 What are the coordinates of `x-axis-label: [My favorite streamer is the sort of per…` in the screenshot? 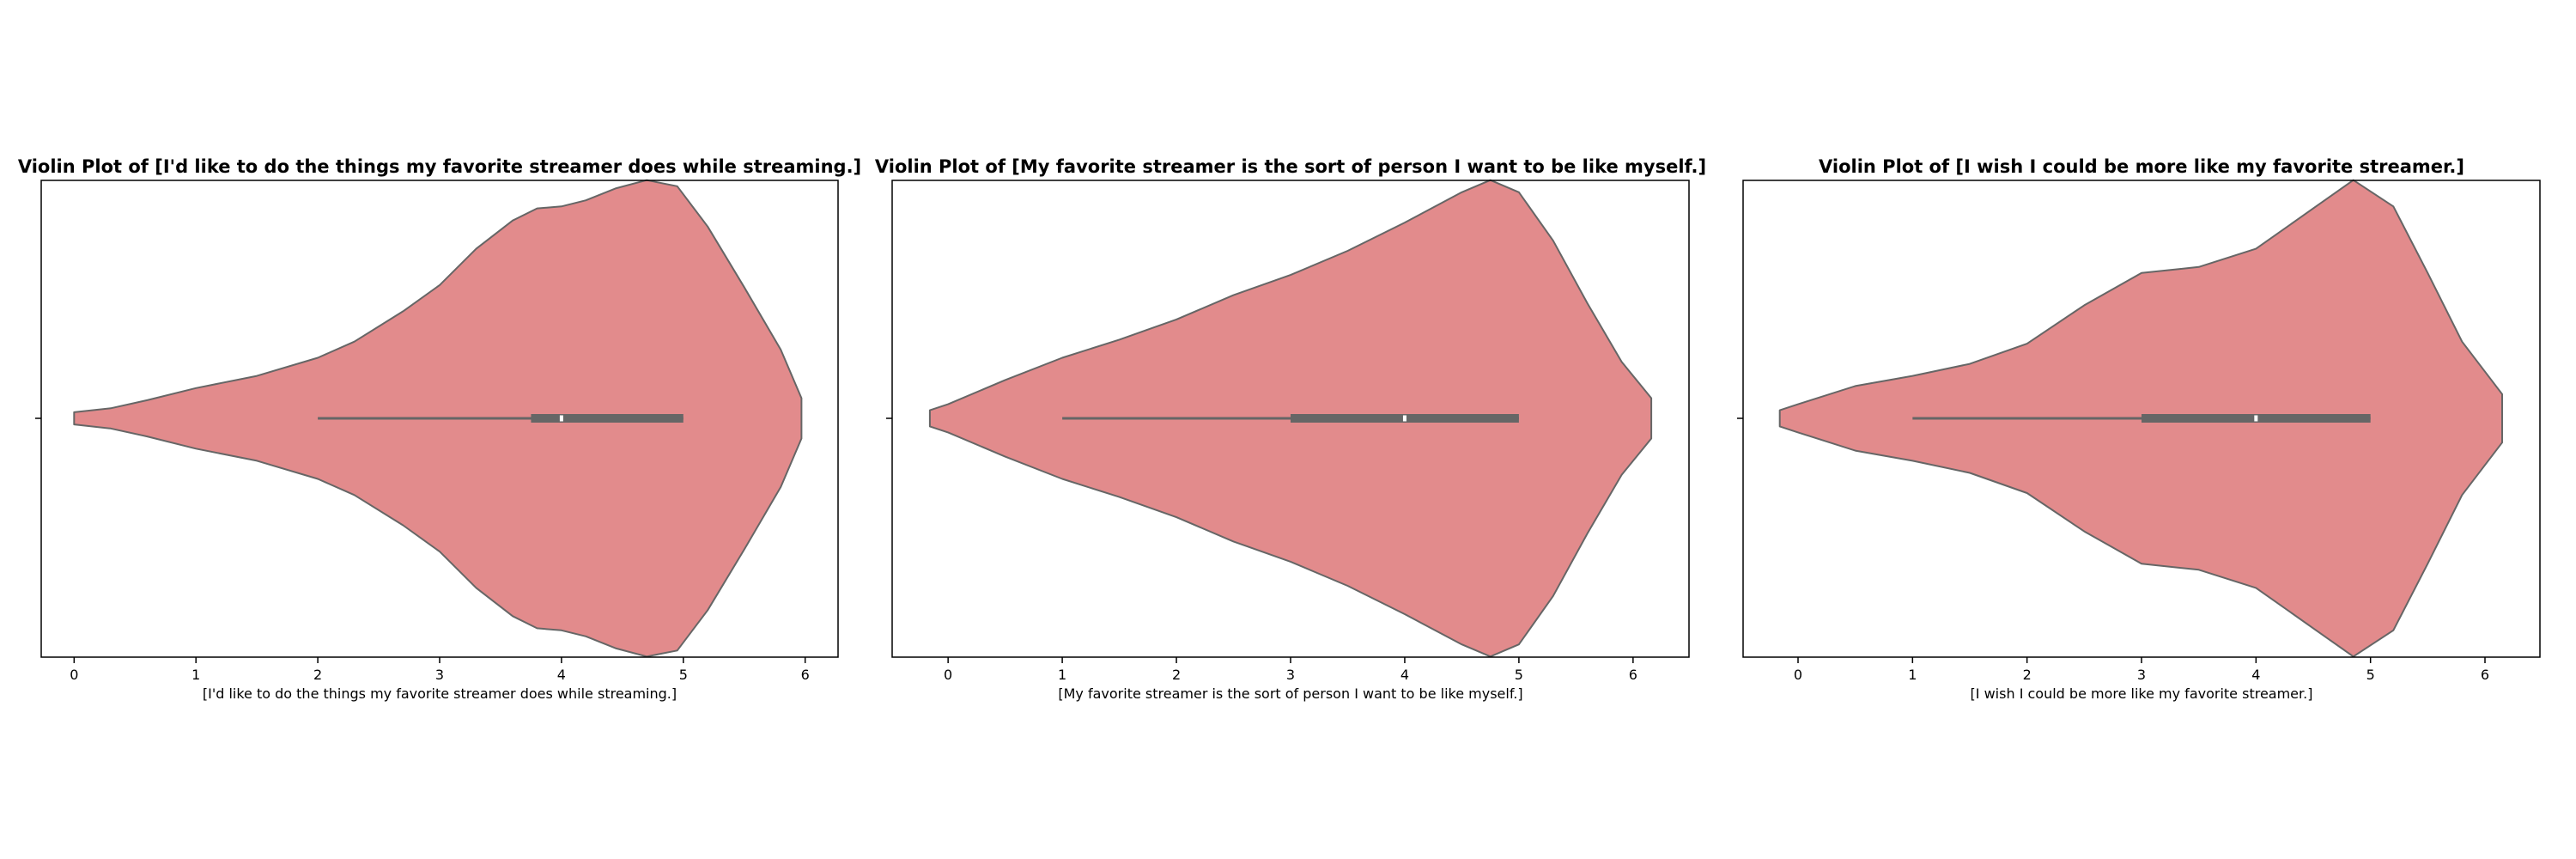 It's located at (1290, 694).